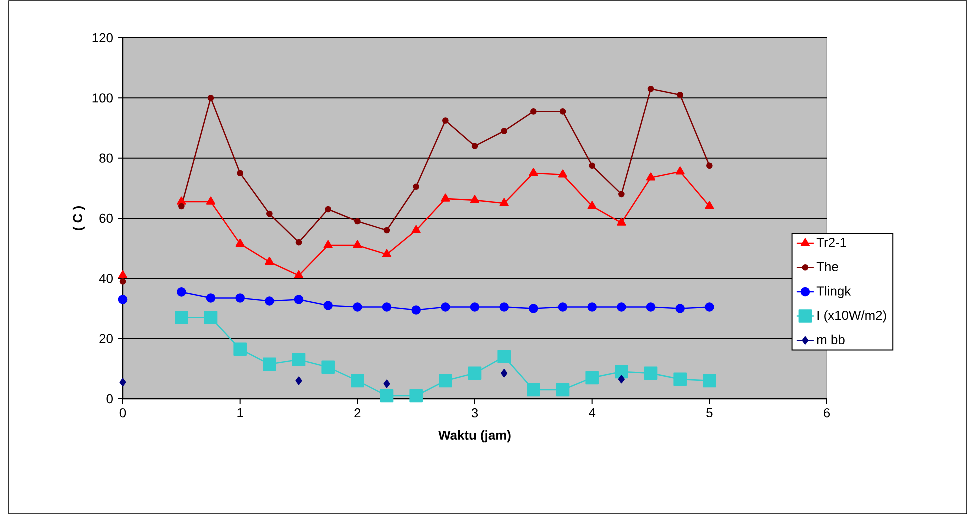  What do you see at coordinates (852, 316) in the screenshot?
I see `legend-label: I (x10W/m2)` at bounding box center [852, 316].